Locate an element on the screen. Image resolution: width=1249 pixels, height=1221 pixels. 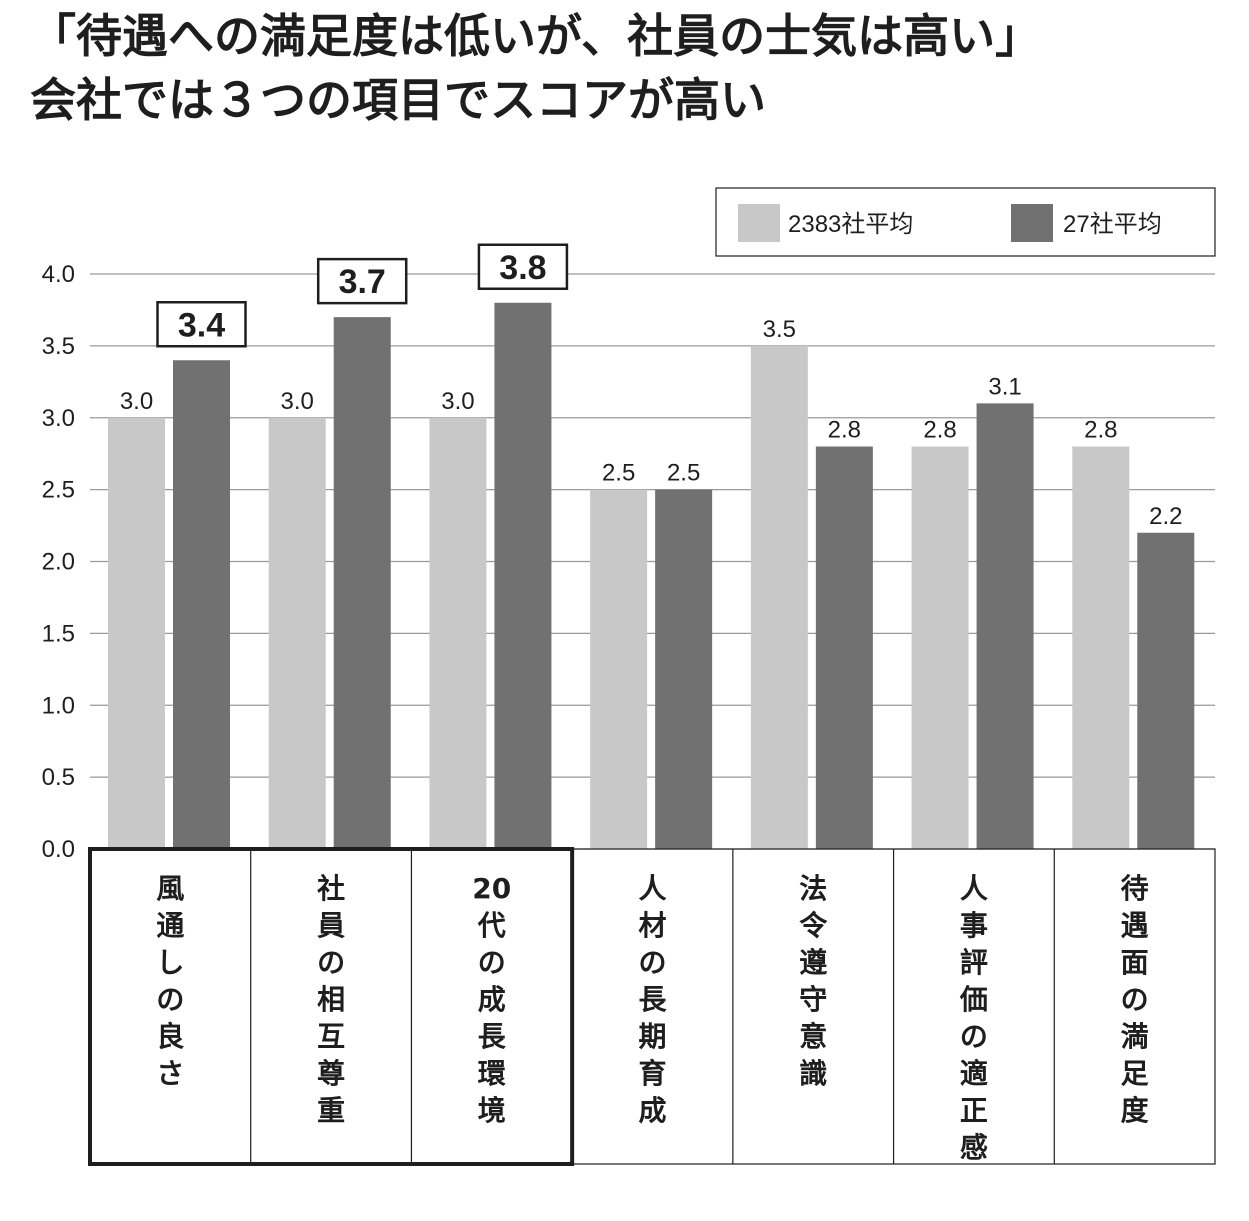
legend-label: 2383社平均 is located at coordinates (850, 224).